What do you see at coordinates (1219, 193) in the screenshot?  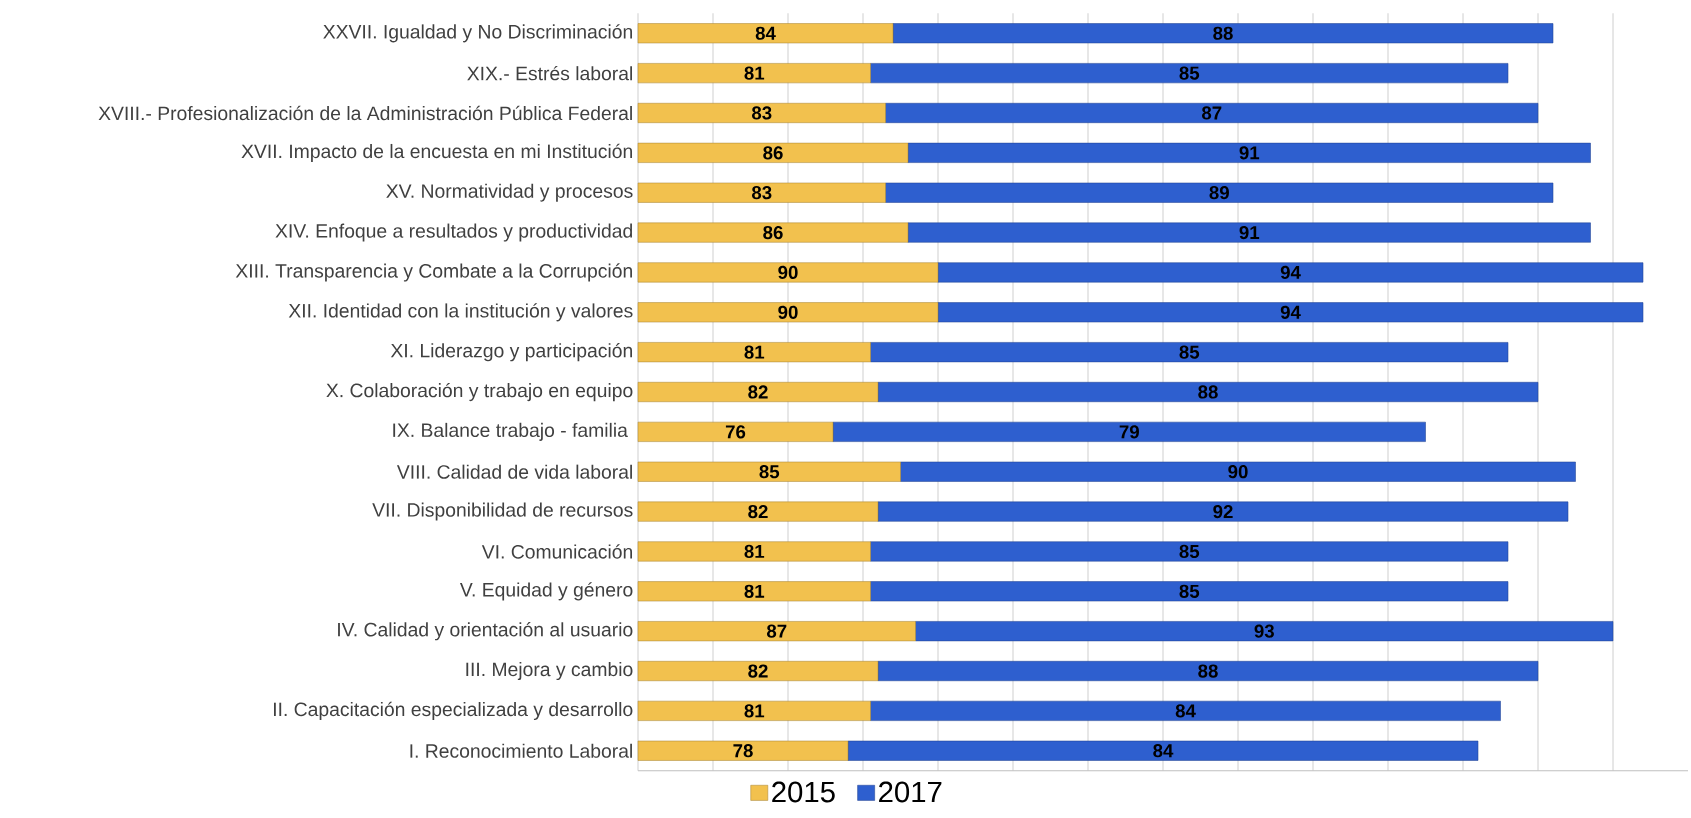 I see `data-label: 89` at bounding box center [1219, 193].